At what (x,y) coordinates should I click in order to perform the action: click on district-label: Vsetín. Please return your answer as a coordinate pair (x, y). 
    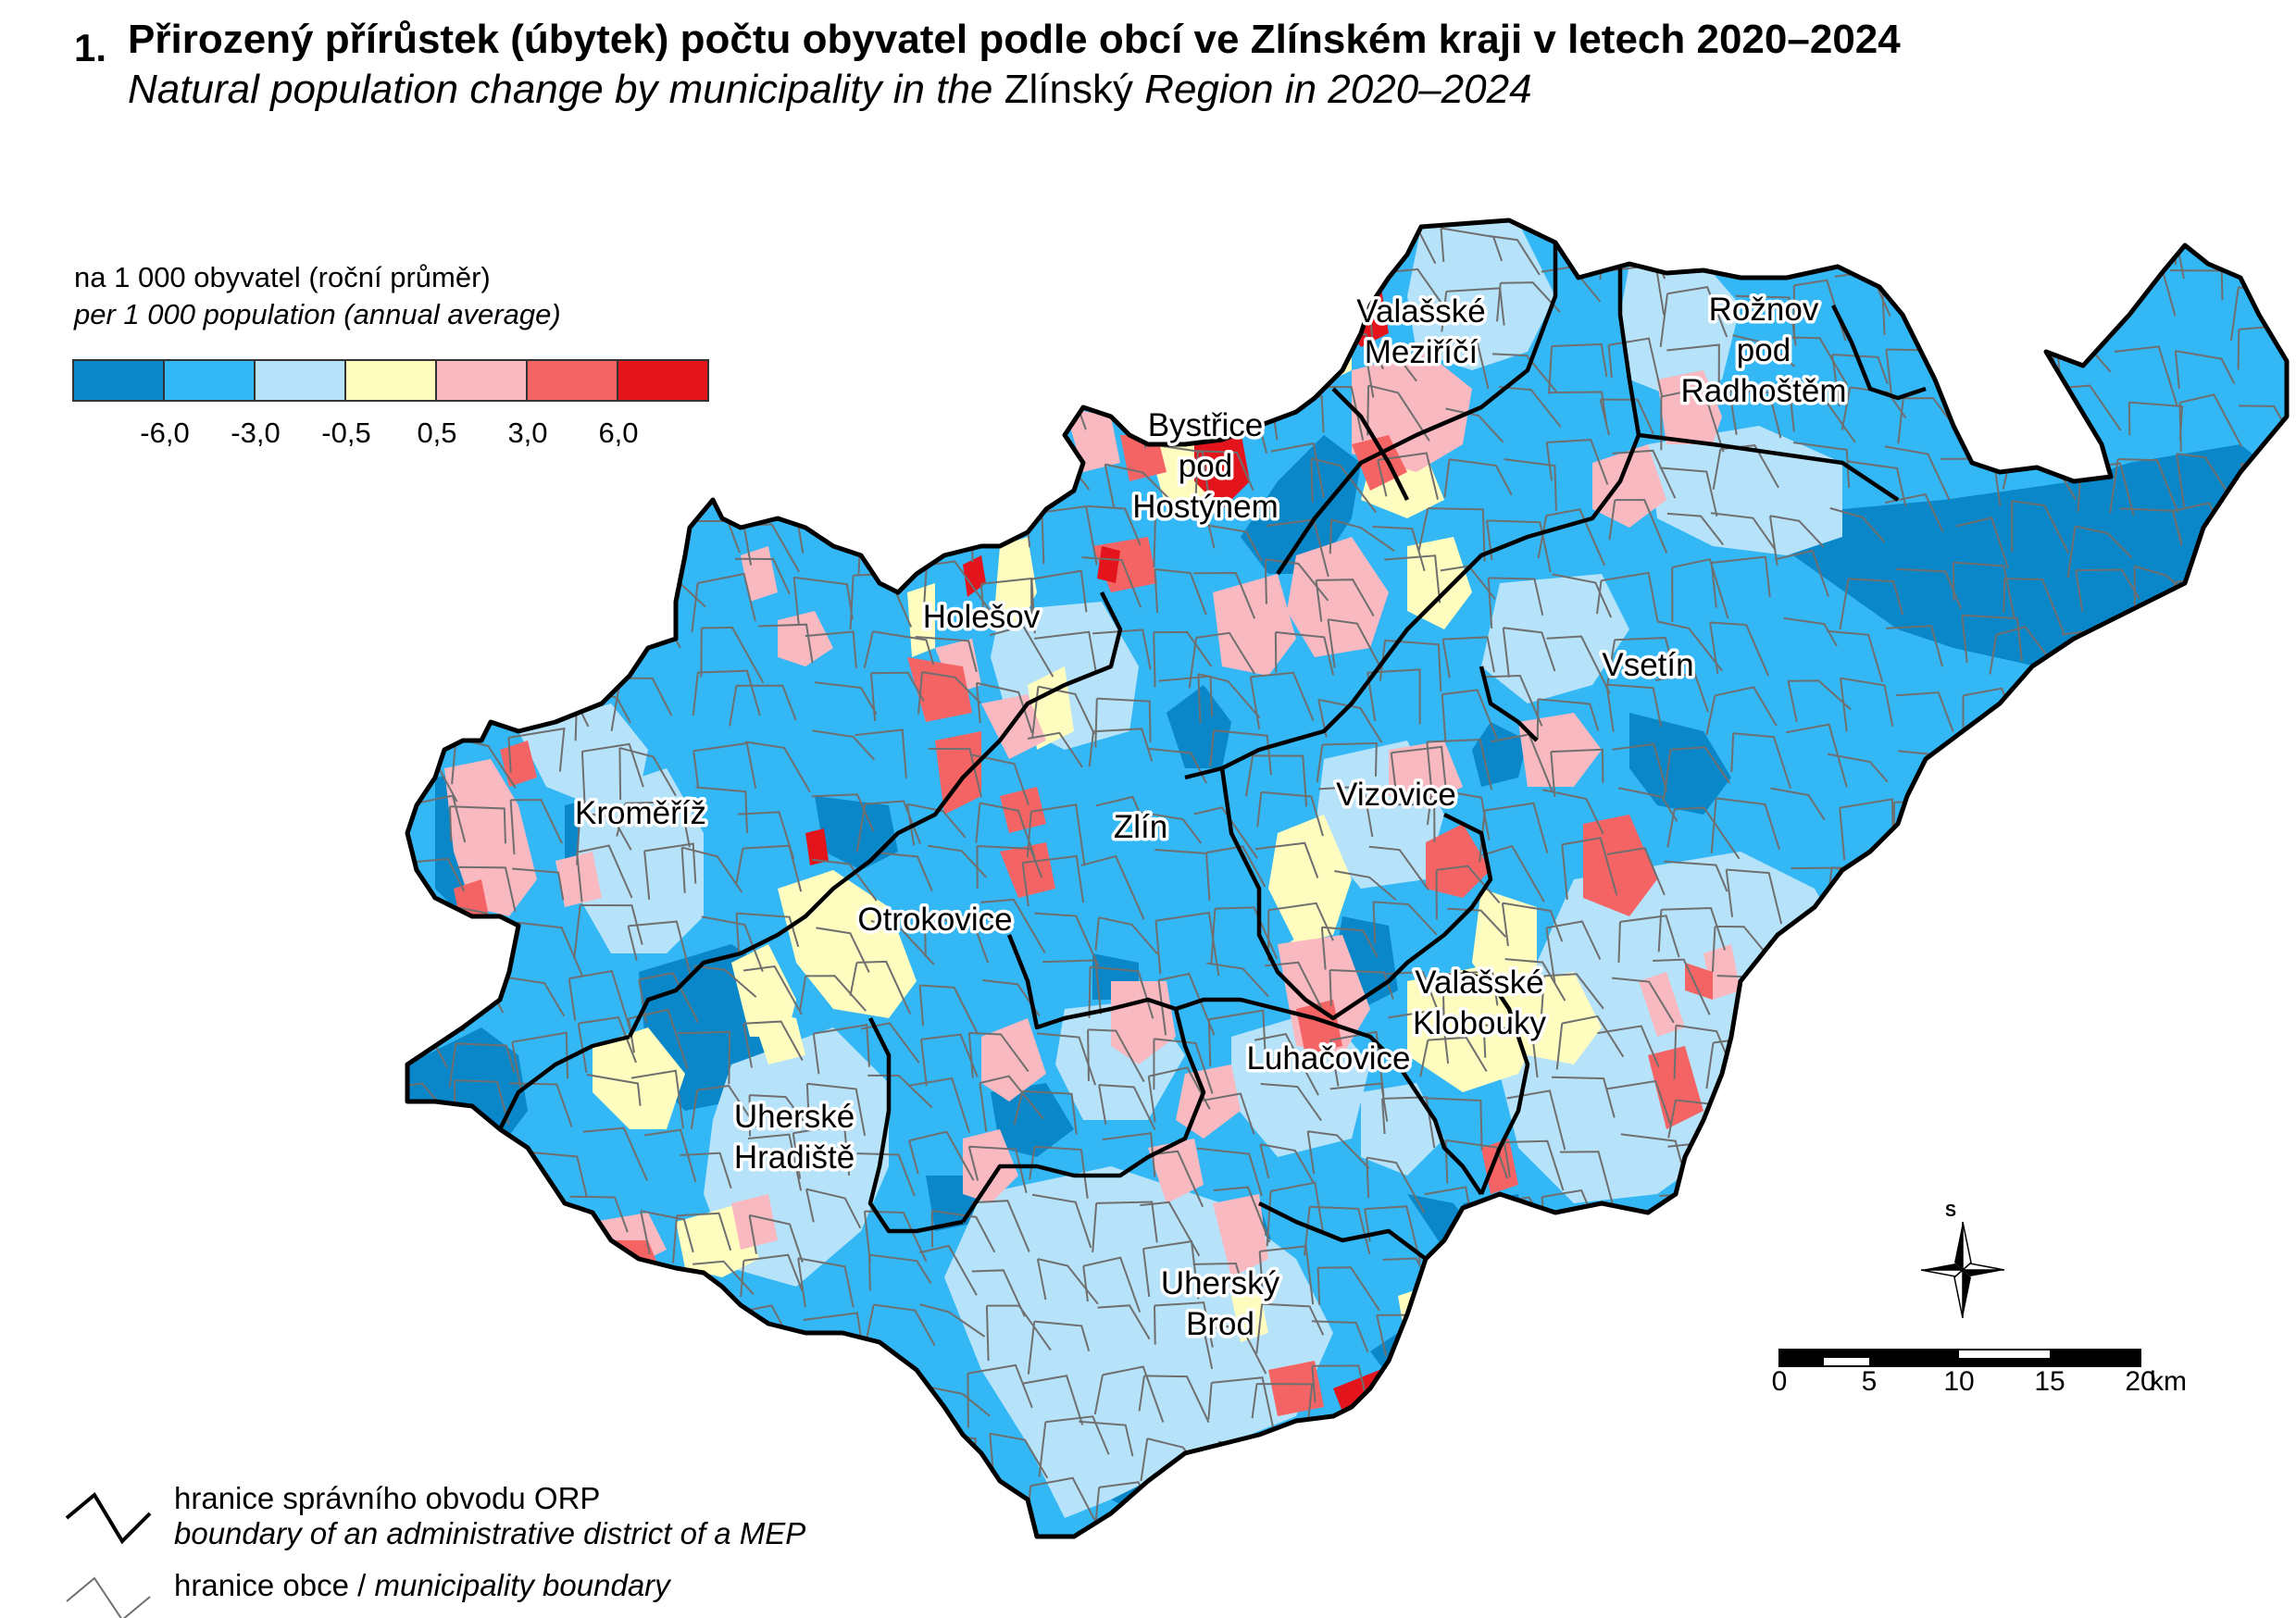
    Looking at the image, I should click on (1647, 665).